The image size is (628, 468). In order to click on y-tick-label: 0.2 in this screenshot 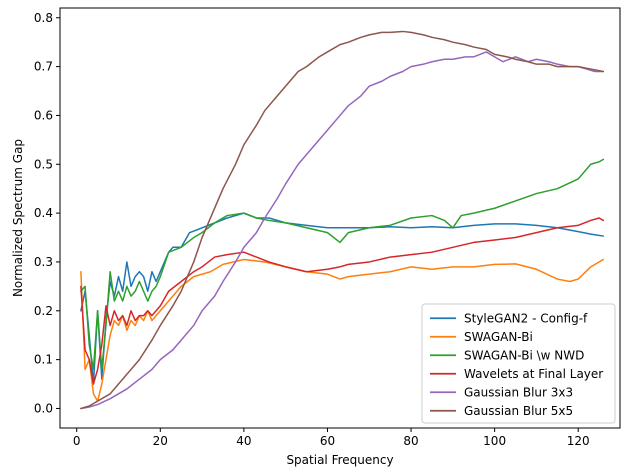, I will do `click(43, 311)`.